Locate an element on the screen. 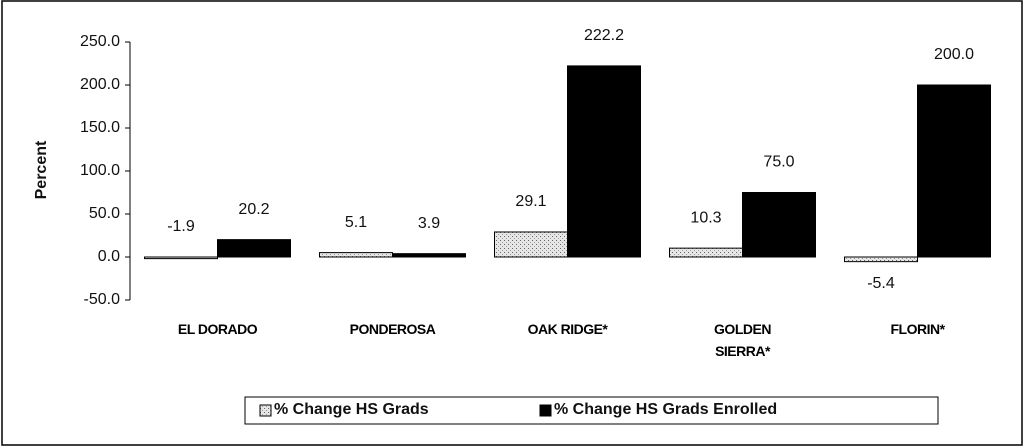 The width and height of the screenshot is (1025, 446). legend-label: % Change HS Grads is located at coordinates (351, 409).